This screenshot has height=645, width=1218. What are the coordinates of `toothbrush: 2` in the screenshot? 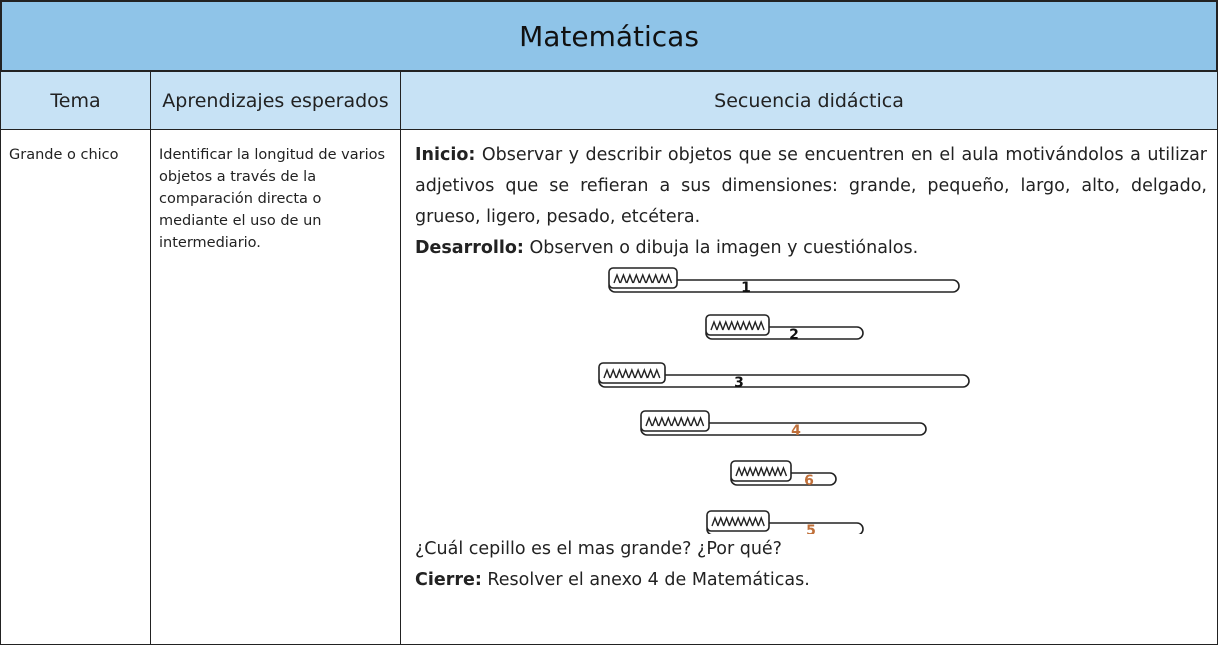 It's located at (784, 328).